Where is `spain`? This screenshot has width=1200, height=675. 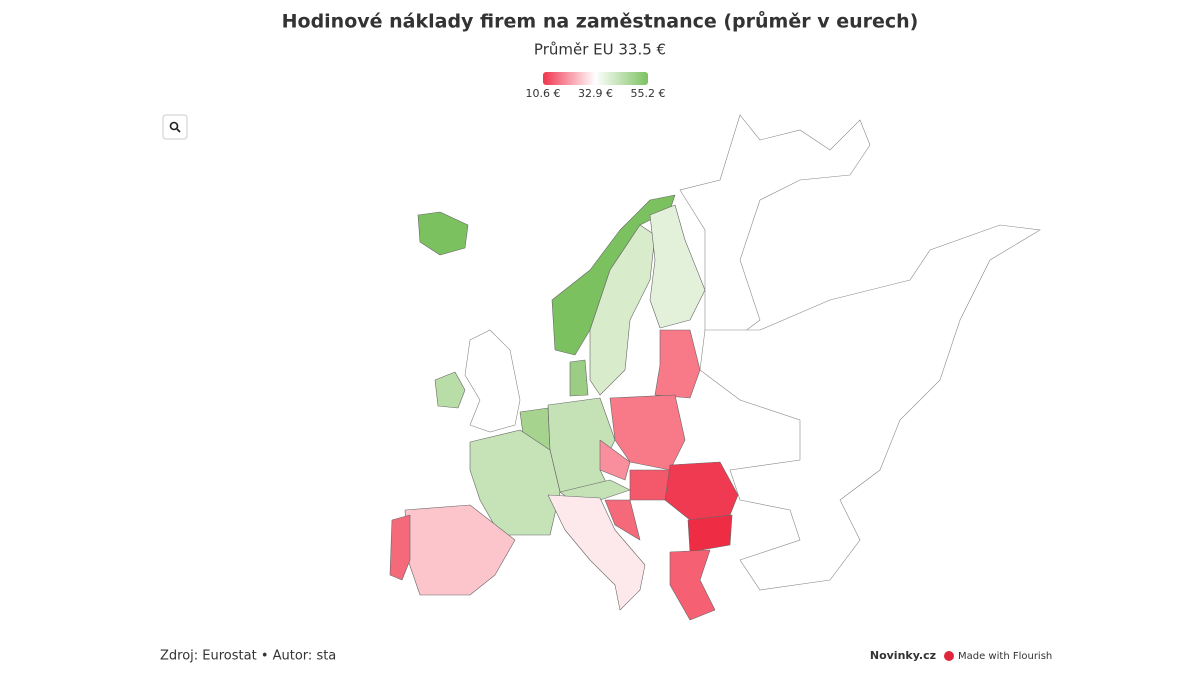
spain is located at coordinates (460, 550).